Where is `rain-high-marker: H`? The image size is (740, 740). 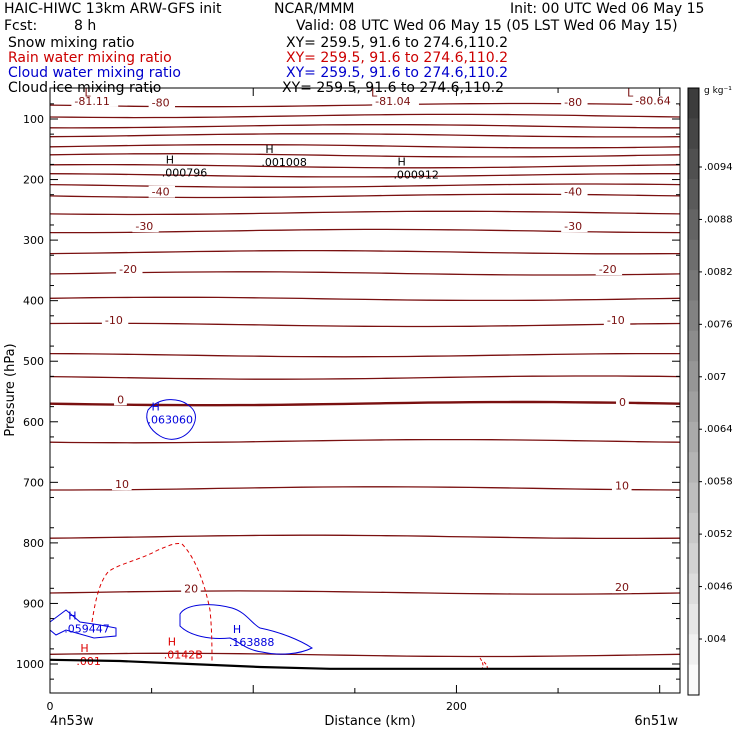
rain-high-marker: H is located at coordinates (172, 642).